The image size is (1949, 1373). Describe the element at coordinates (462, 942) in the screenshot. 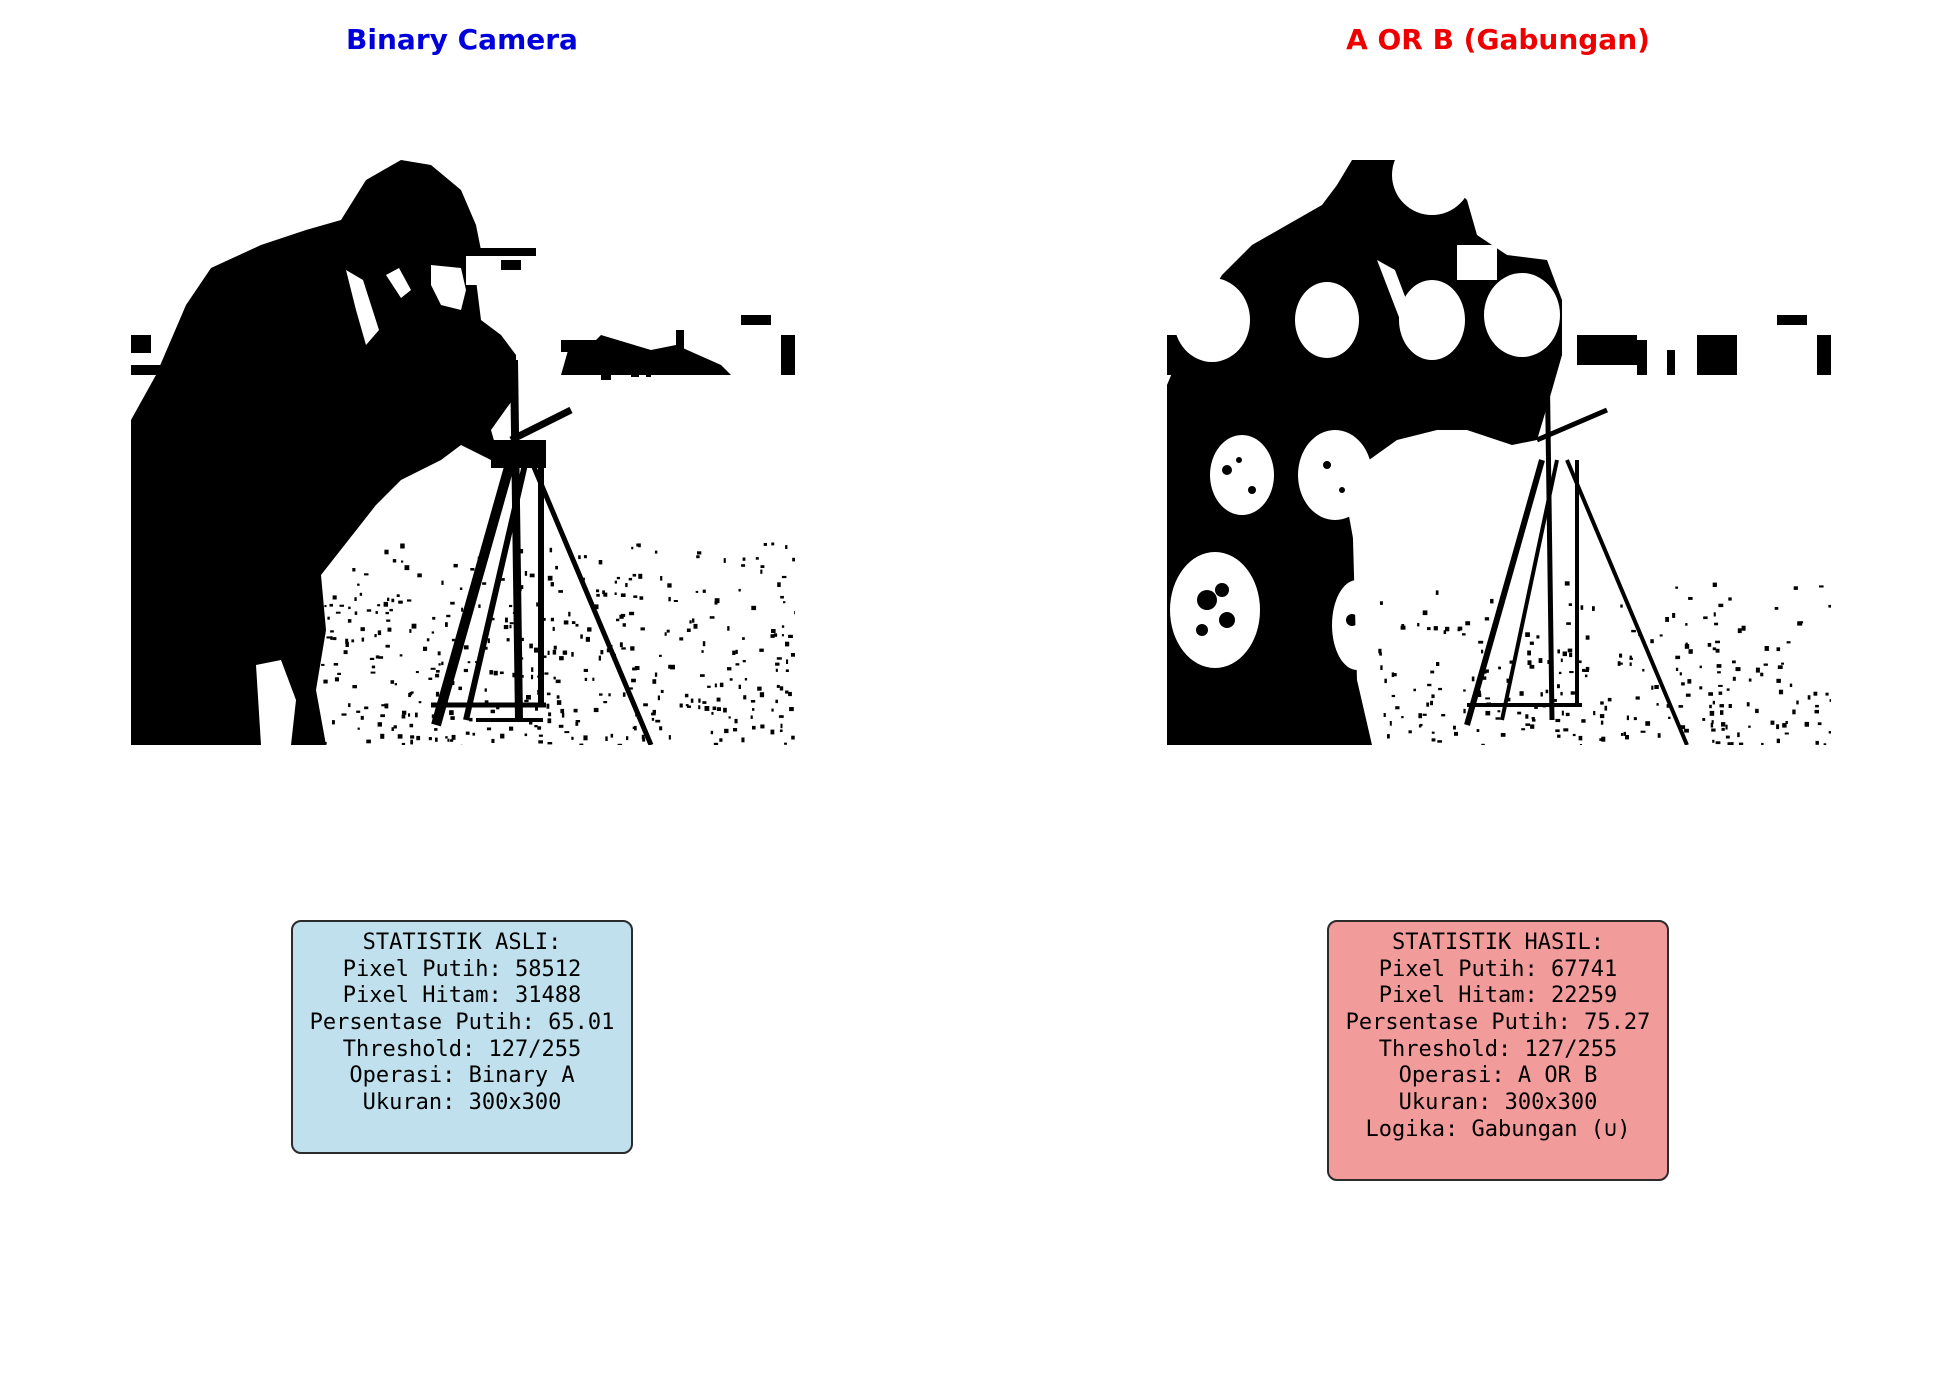

I see `stats-heading: STATISTIK ASLI:` at that location.